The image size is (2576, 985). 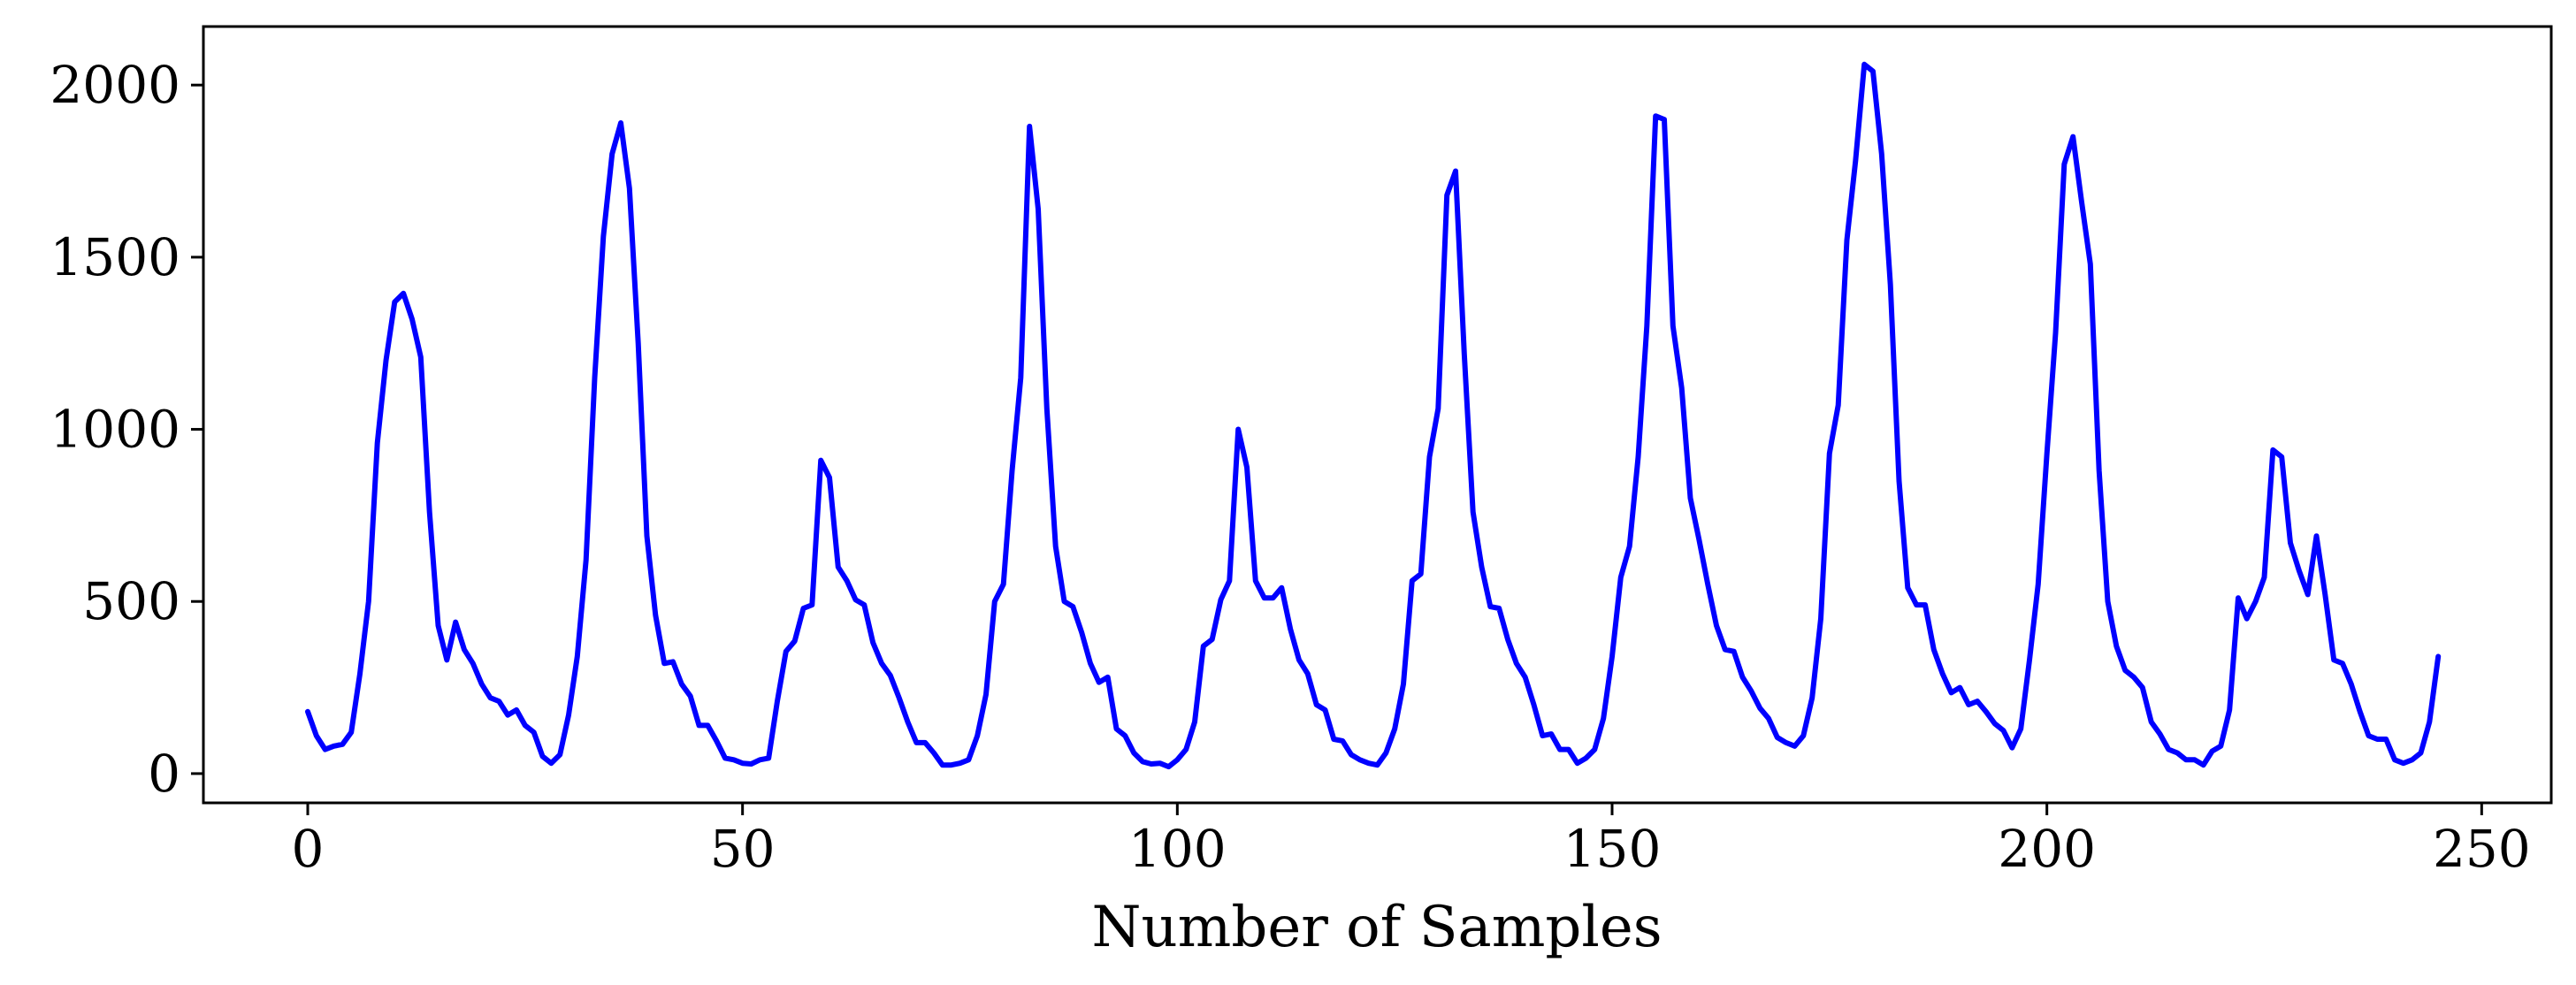 What do you see at coordinates (1613, 849) in the screenshot?
I see `x-tick-label: 150` at bounding box center [1613, 849].